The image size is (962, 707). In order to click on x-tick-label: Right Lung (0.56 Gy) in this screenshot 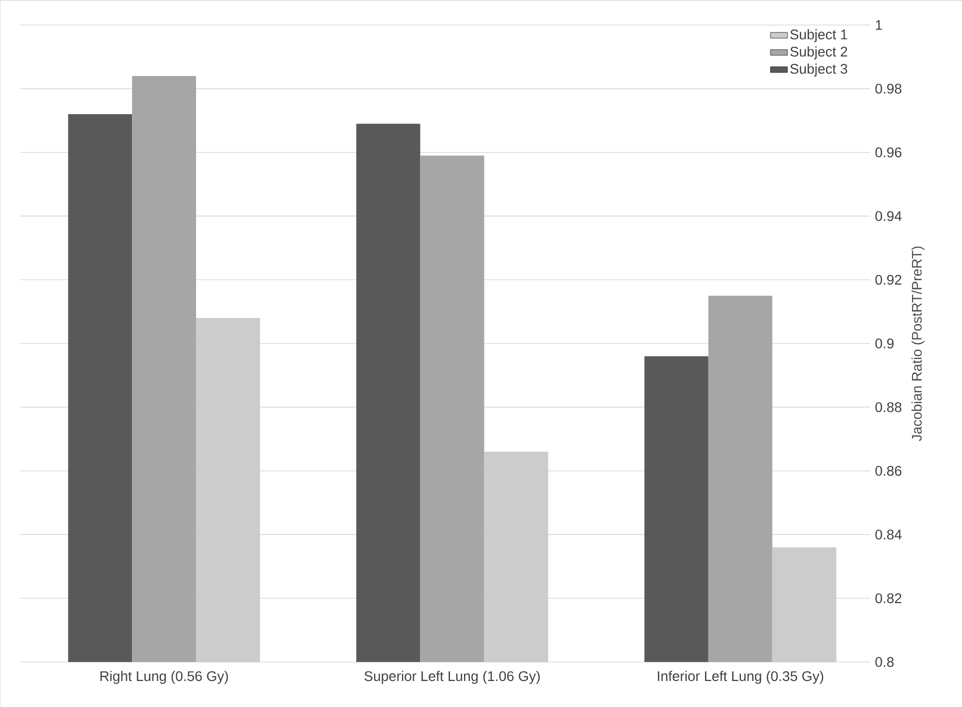, I will do `click(164, 677)`.